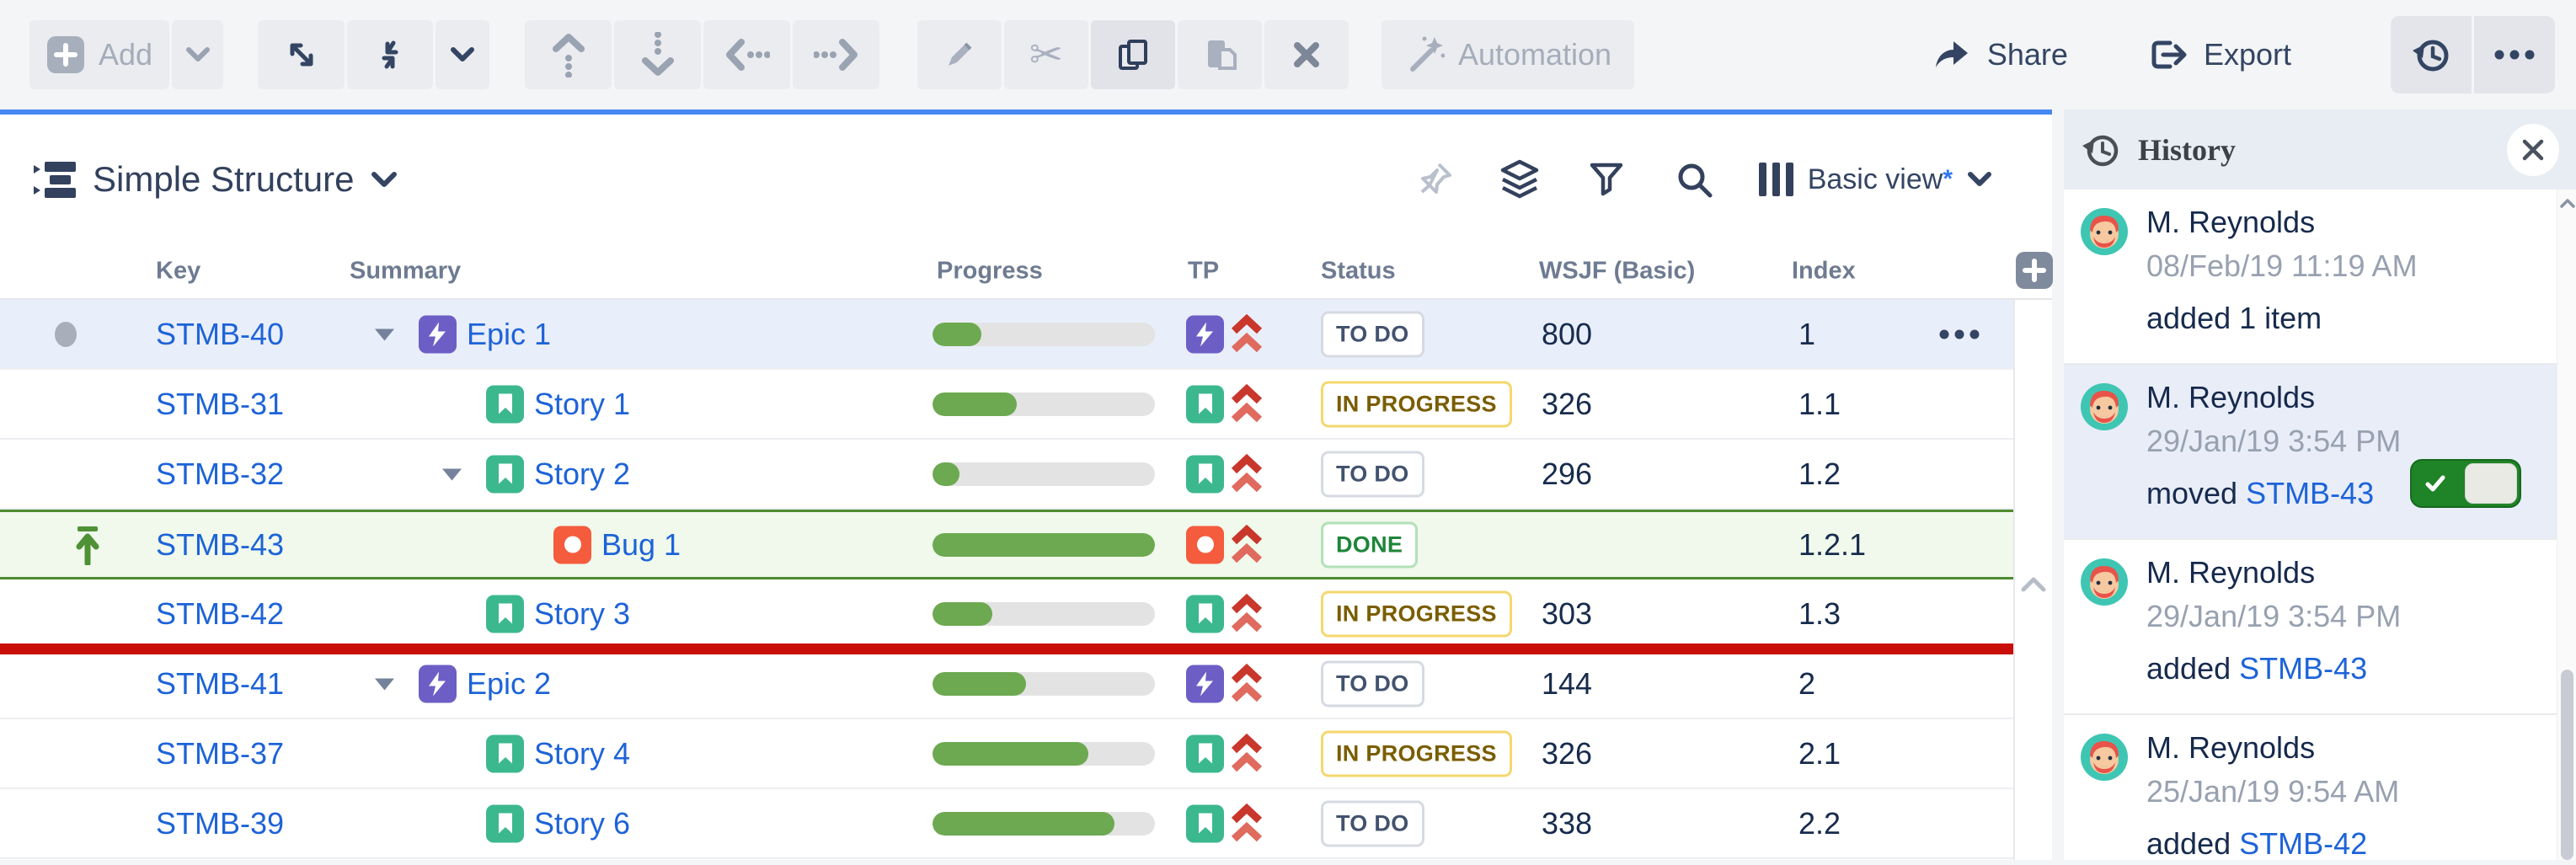 Image resolution: width=2576 pixels, height=865 pixels. What do you see at coordinates (197, 55) in the screenshot?
I see `add-dropdown-button` at bounding box center [197, 55].